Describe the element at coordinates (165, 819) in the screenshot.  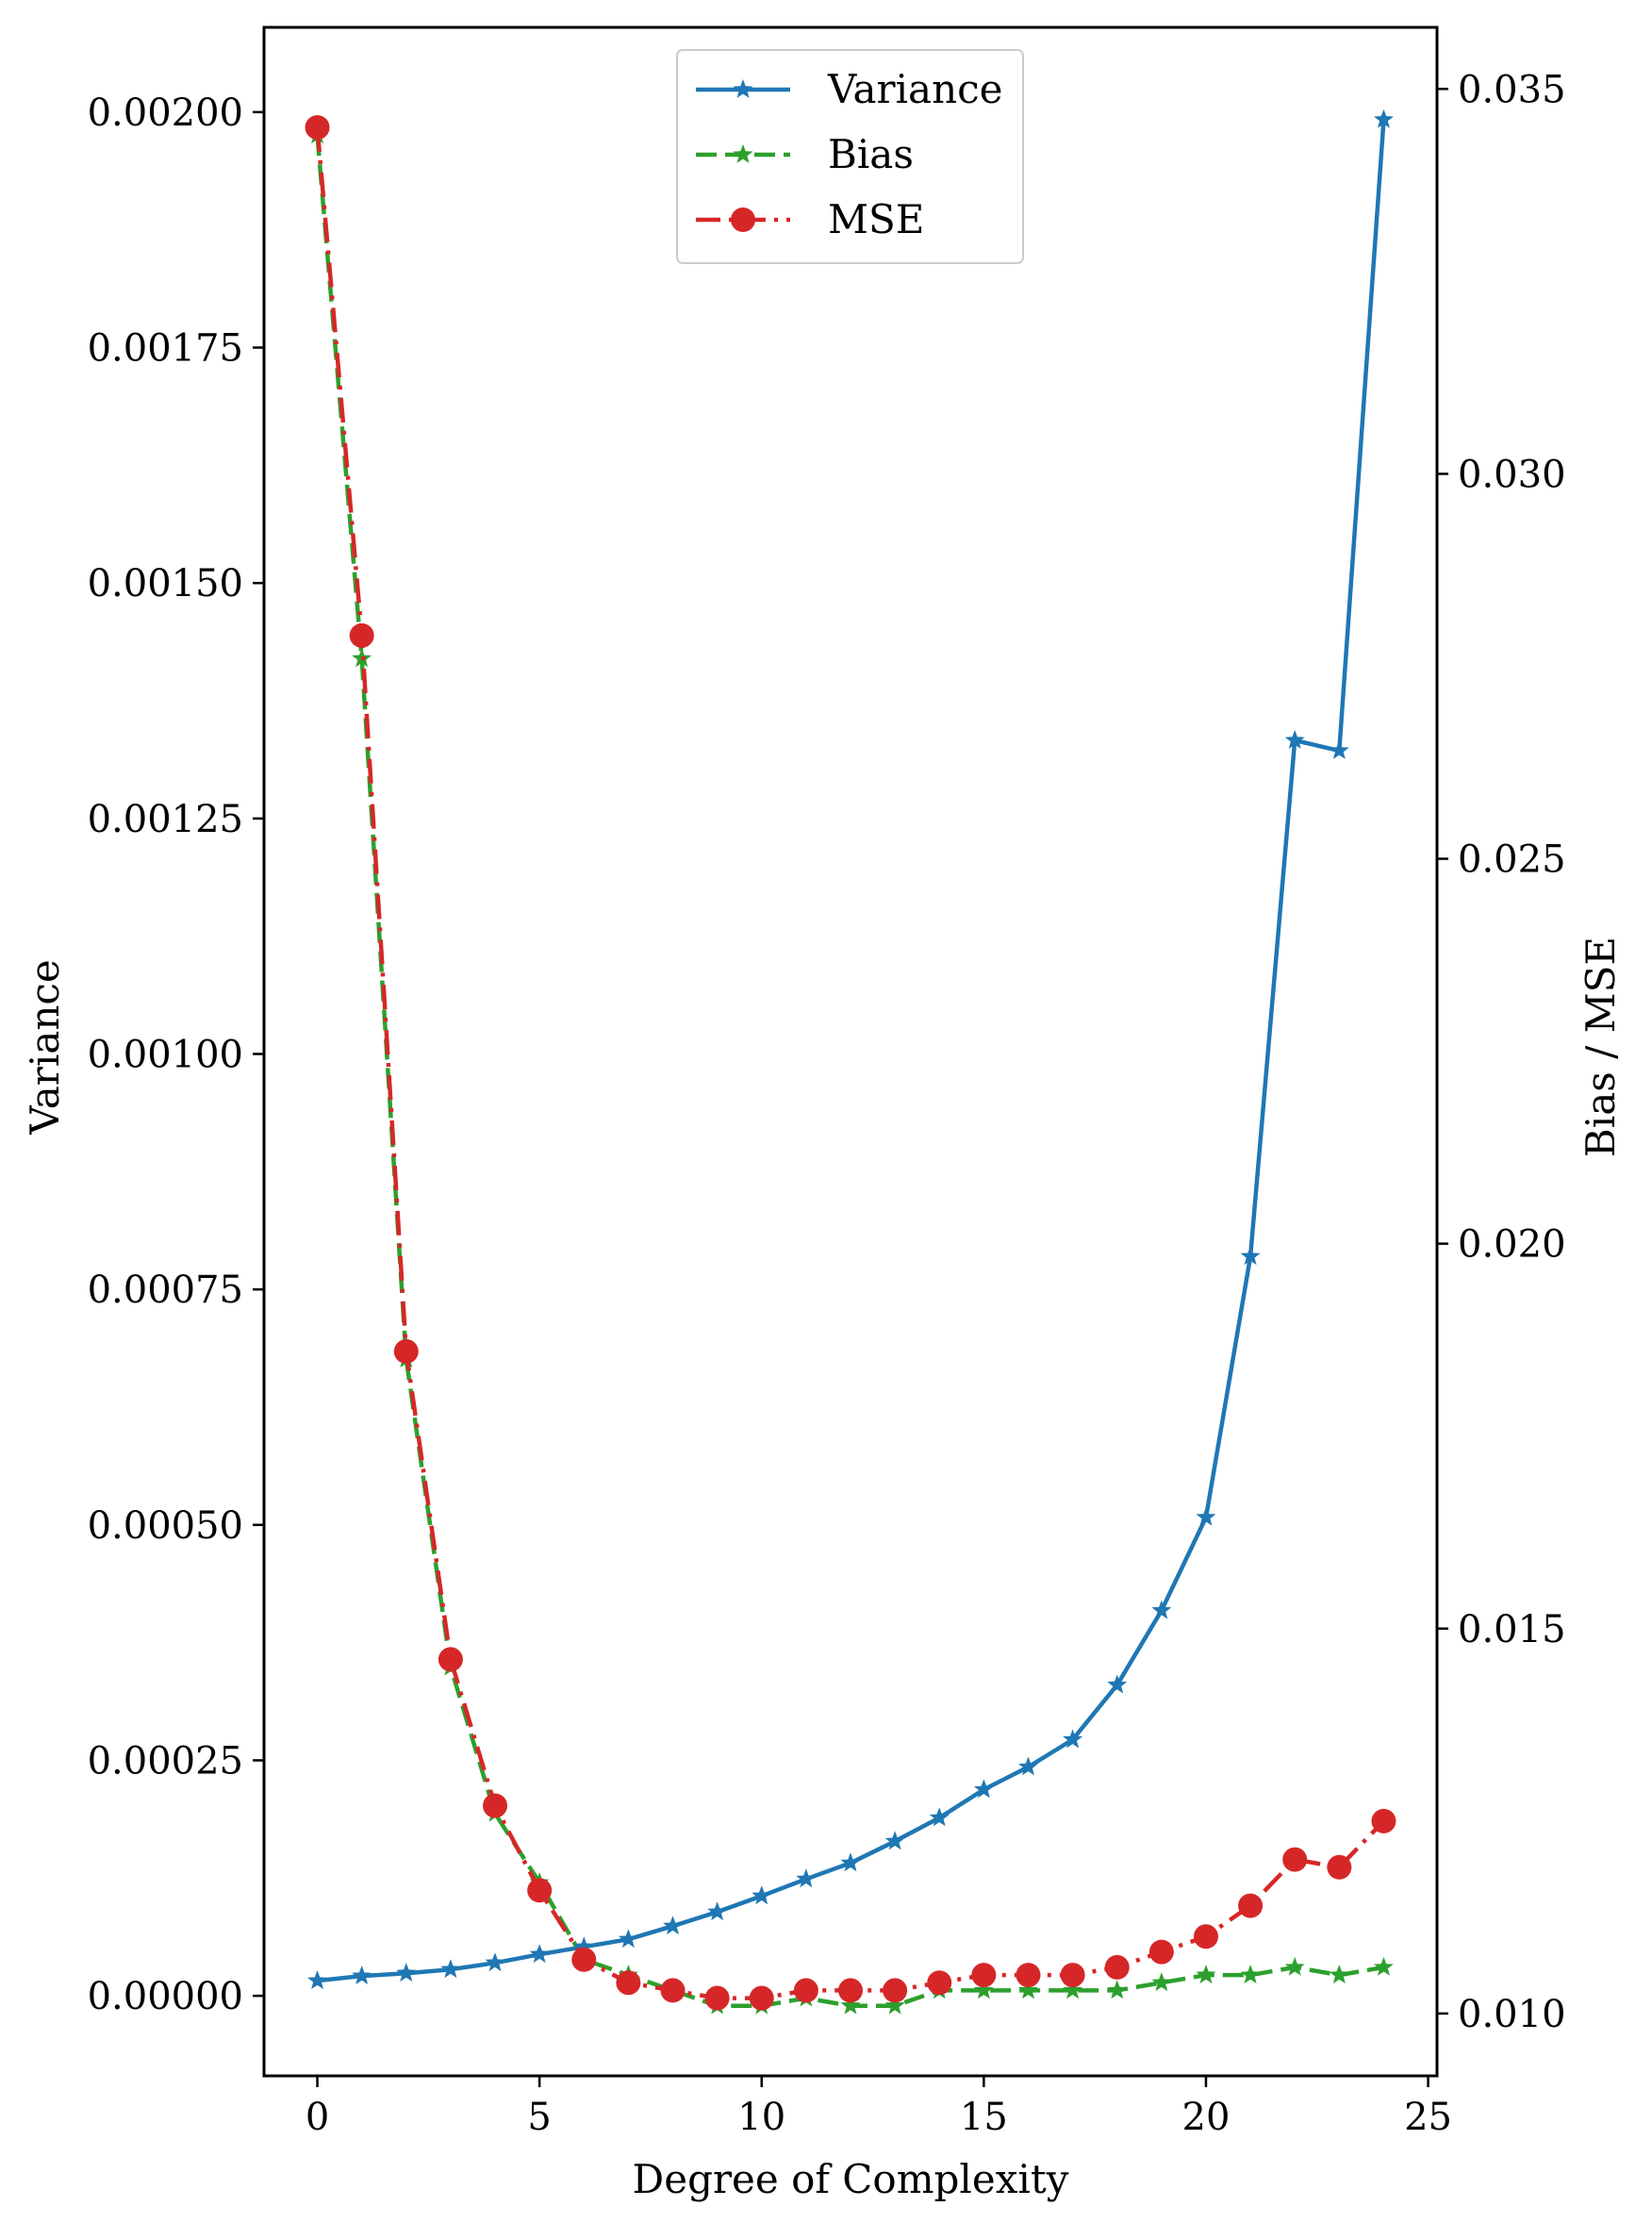
I see `y-left-tick-label: 0.00125` at that location.